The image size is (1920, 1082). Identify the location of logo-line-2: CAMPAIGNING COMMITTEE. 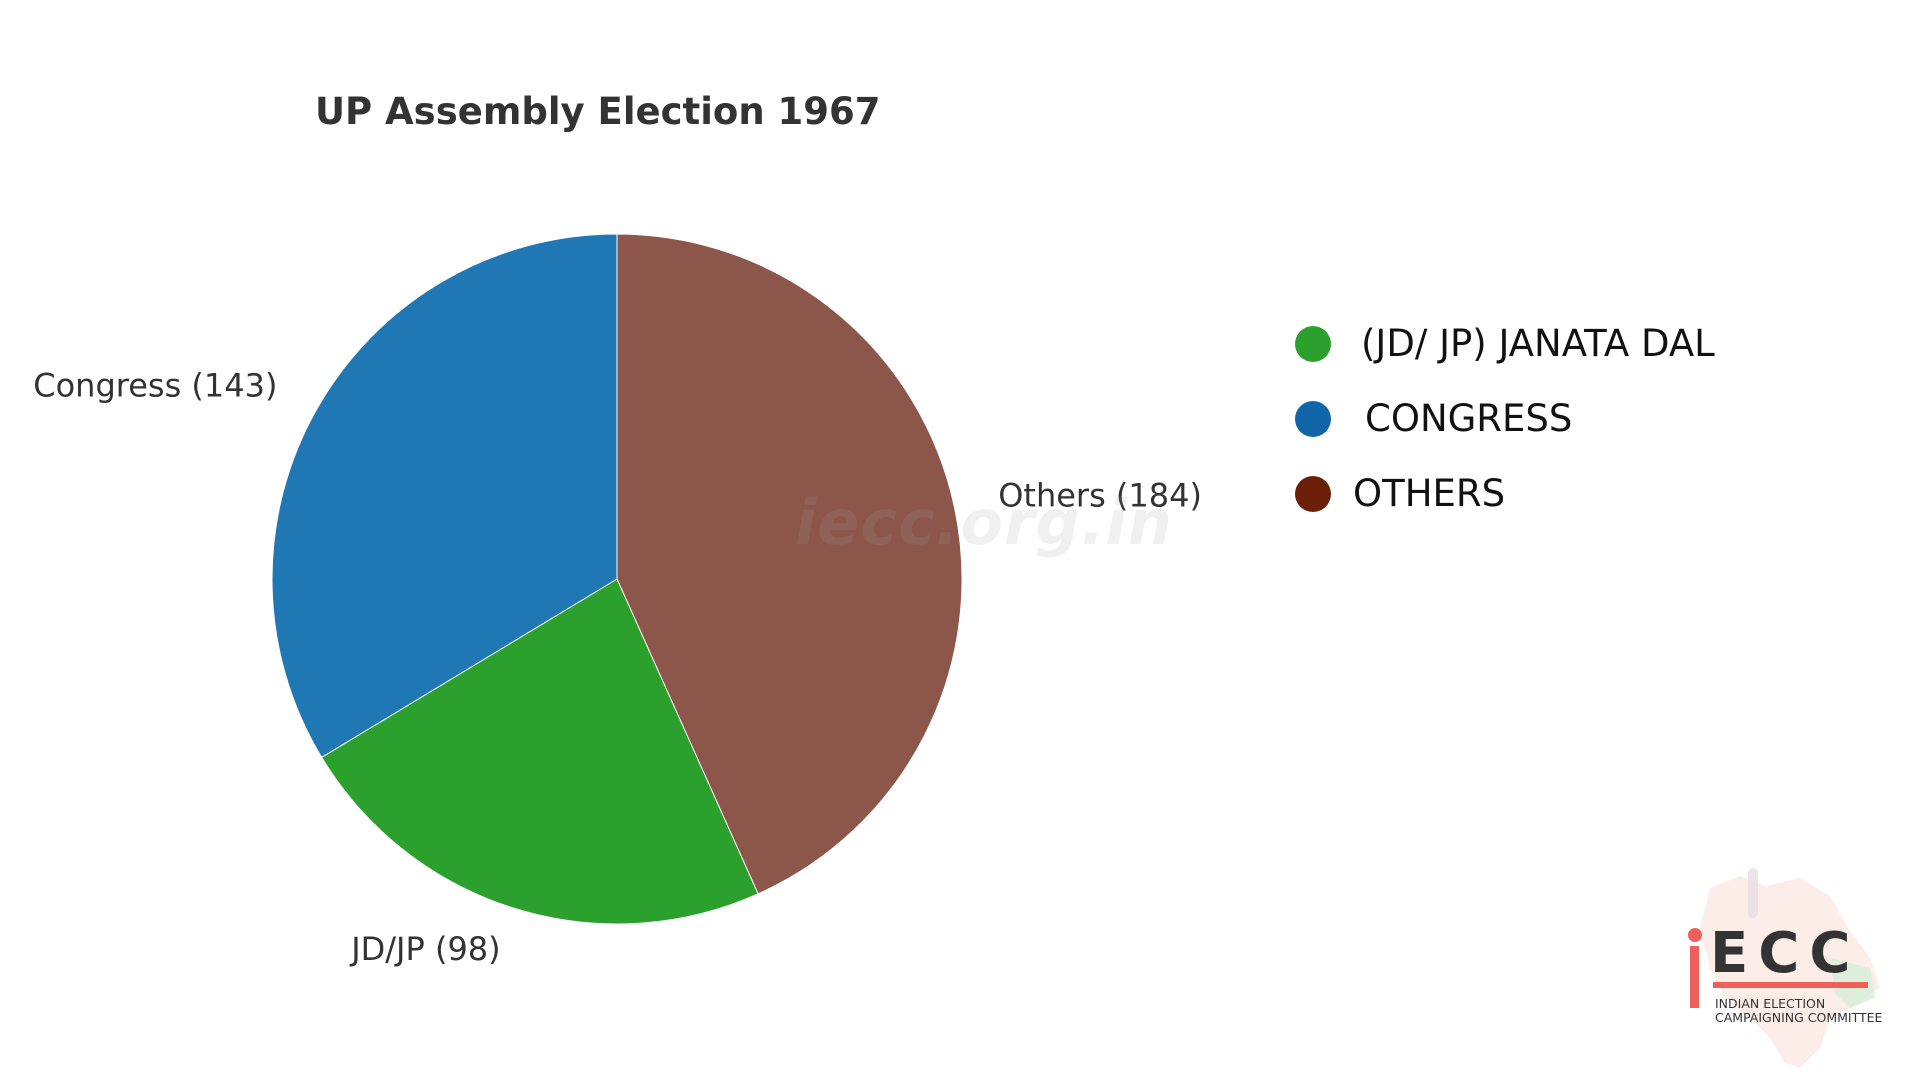
(1799, 1017).